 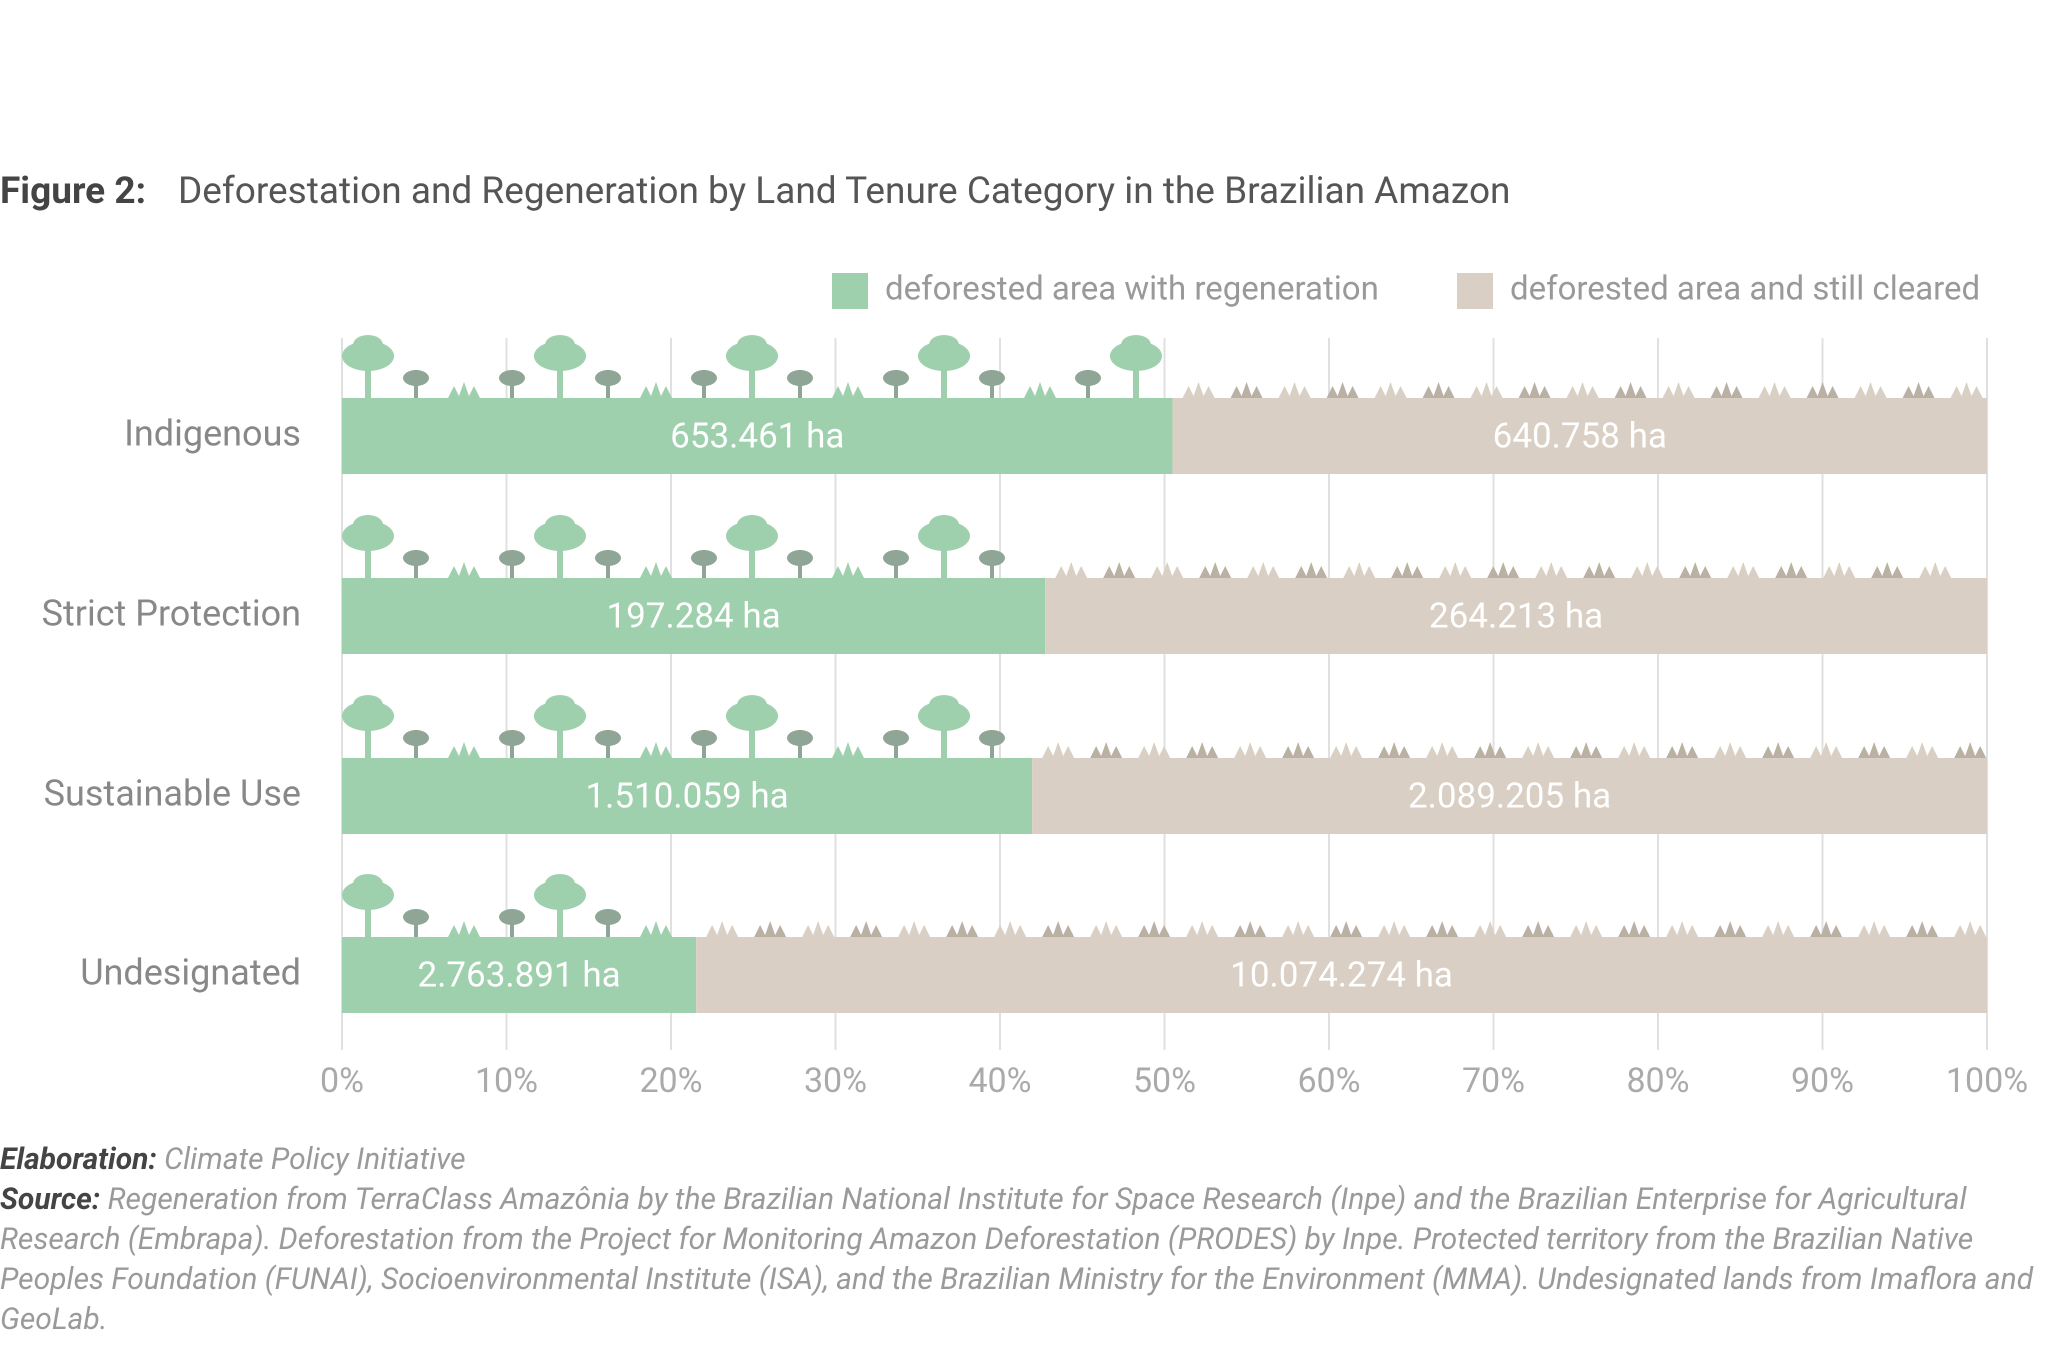 I want to click on legend-swatch, so click(x=1475, y=291).